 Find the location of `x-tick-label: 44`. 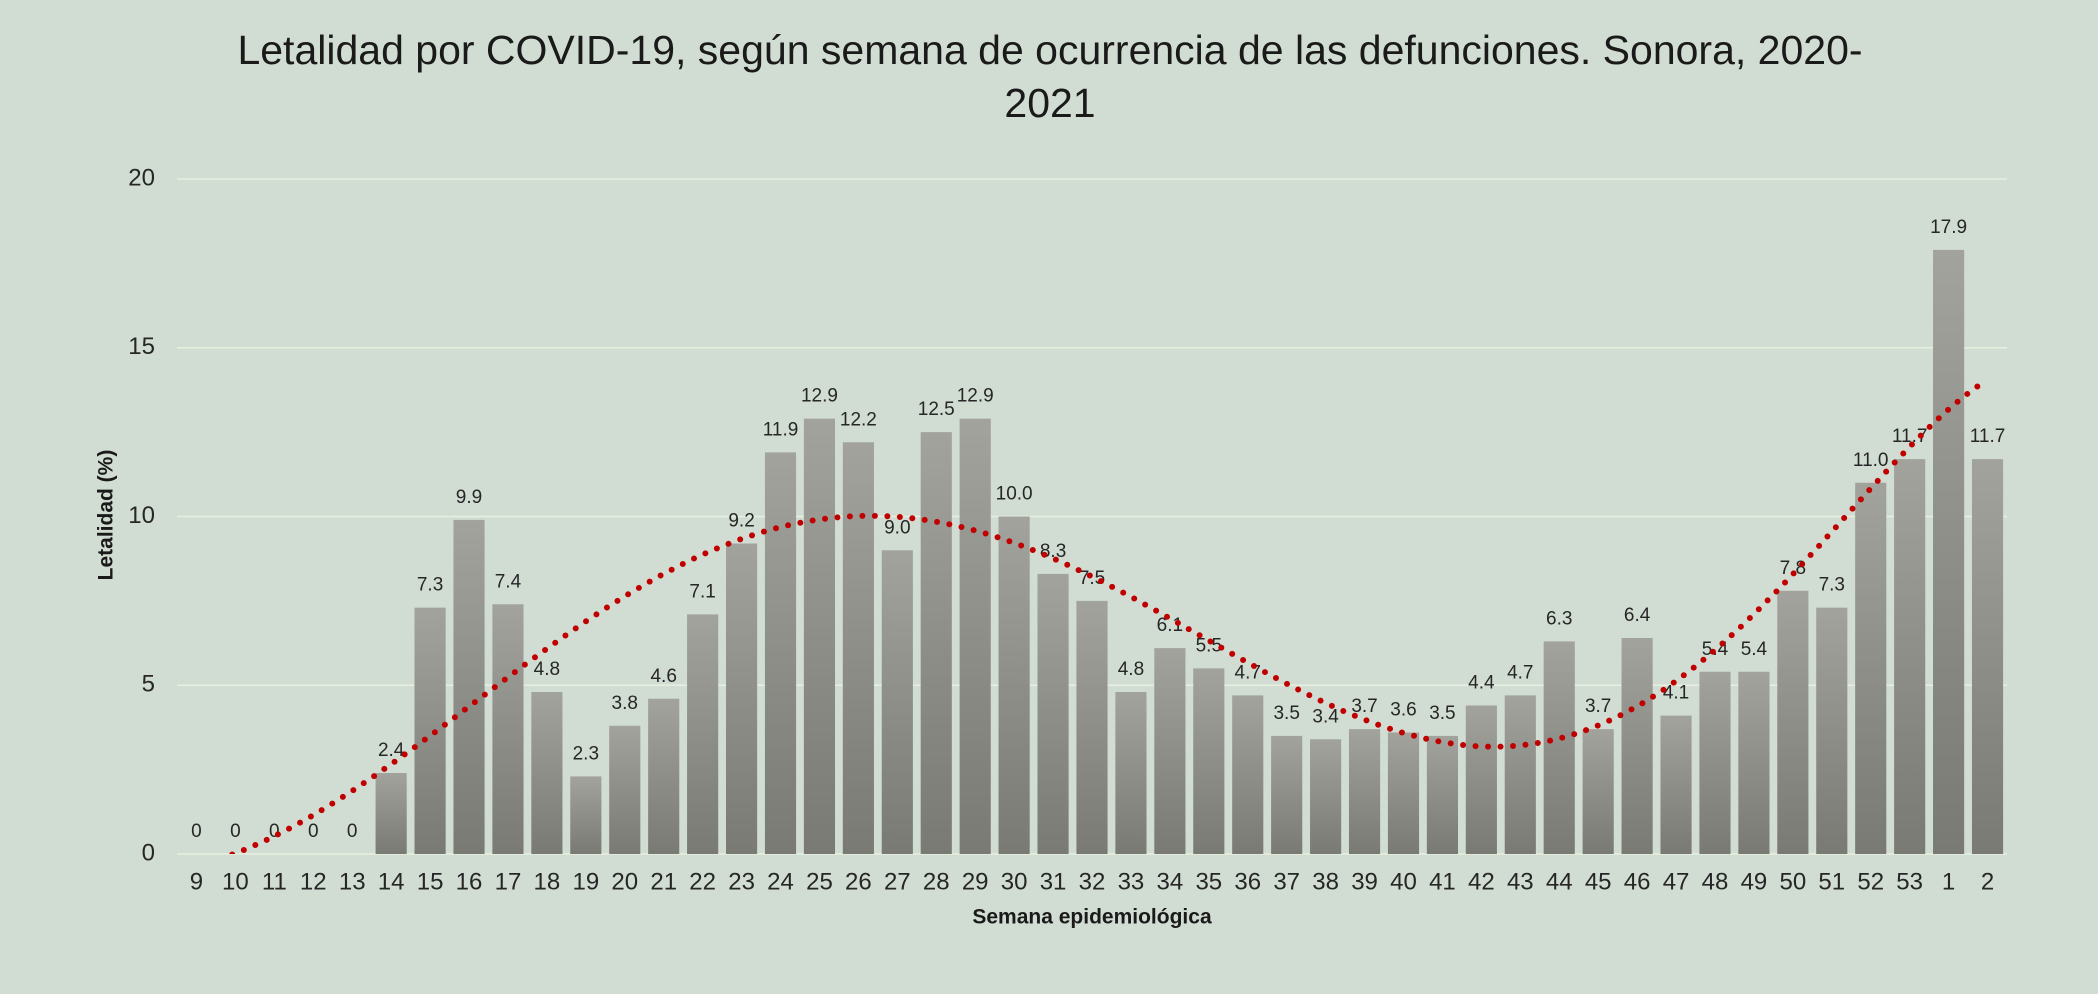

x-tick-label: 44 is located at coordinates (1559, 881).